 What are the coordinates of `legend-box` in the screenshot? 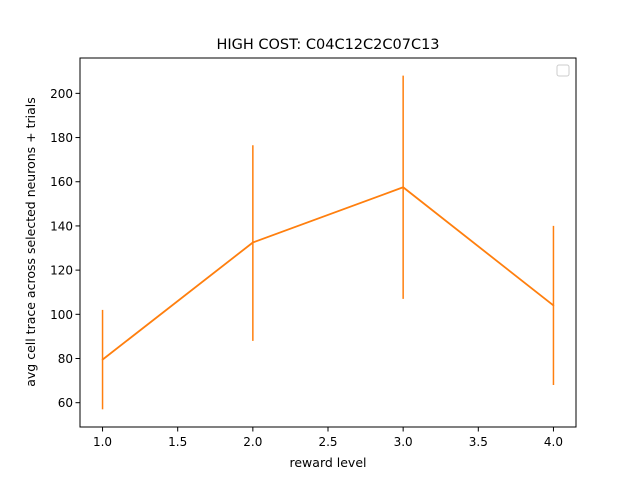 It's located at (563, 70).